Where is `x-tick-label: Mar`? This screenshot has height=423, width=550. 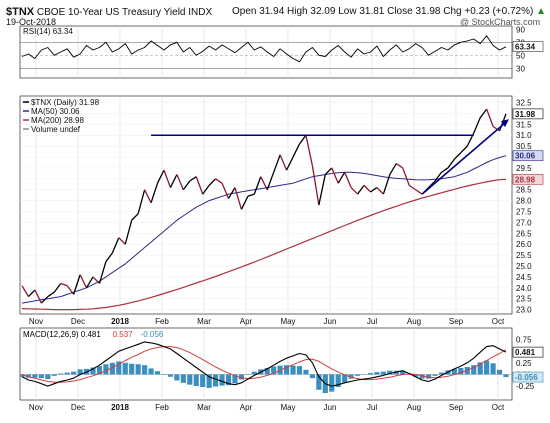
x-tick-label: Mar is located at coordinates (204, 407).